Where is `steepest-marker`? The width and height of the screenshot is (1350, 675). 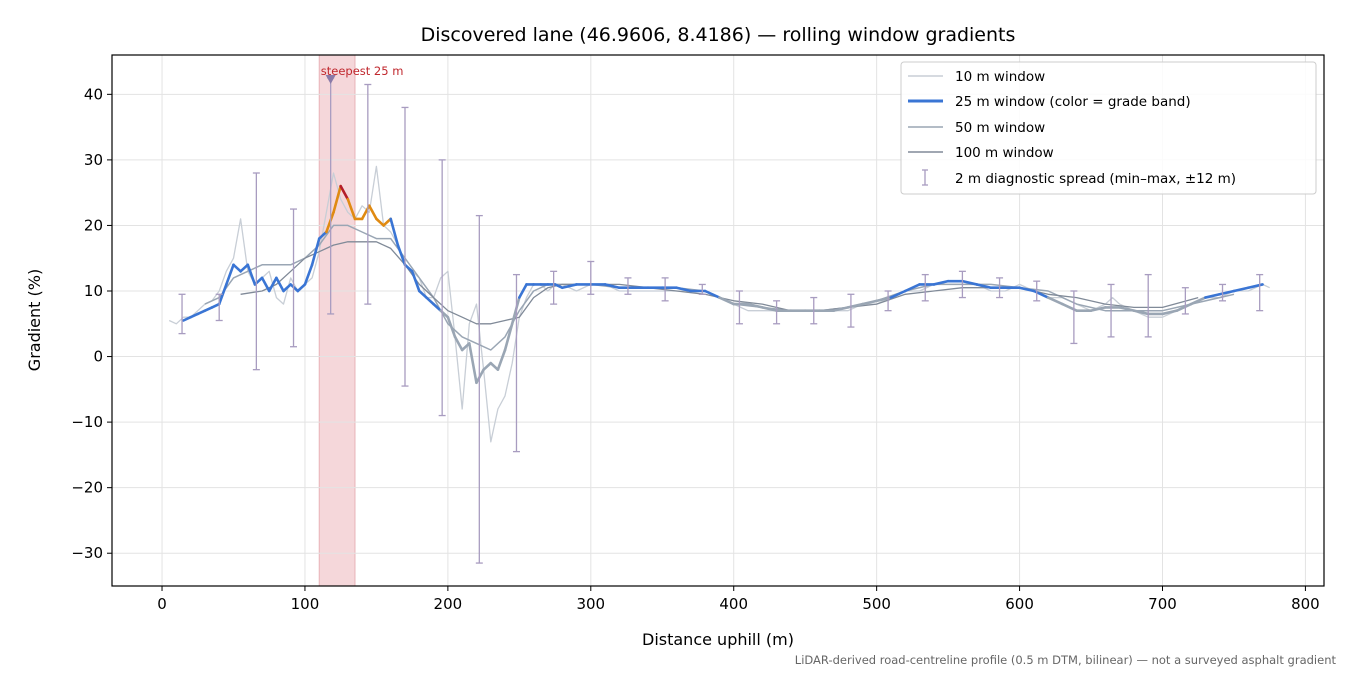
steepest-marker is located at coordinates (330, 79).